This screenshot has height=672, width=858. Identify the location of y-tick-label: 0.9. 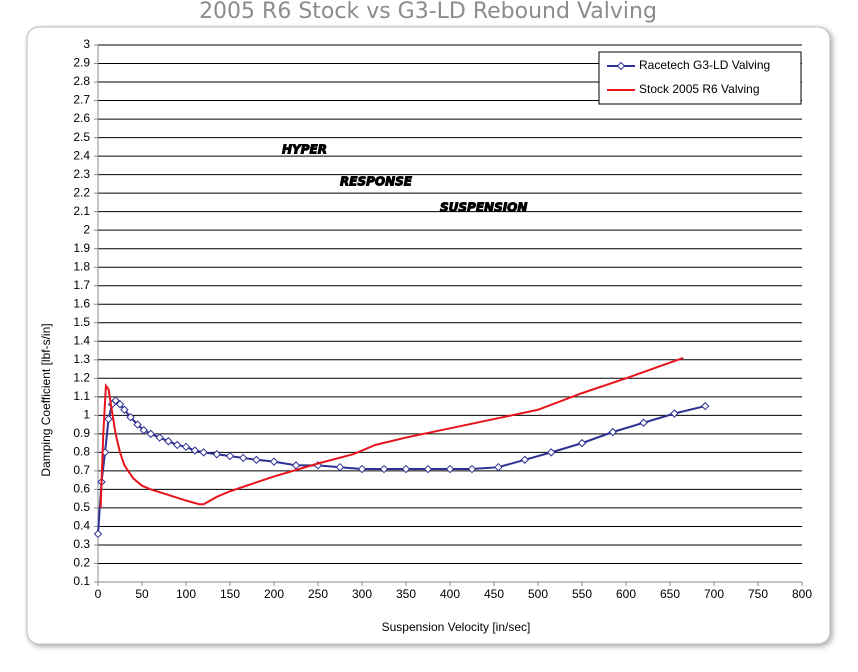
(81, 433).